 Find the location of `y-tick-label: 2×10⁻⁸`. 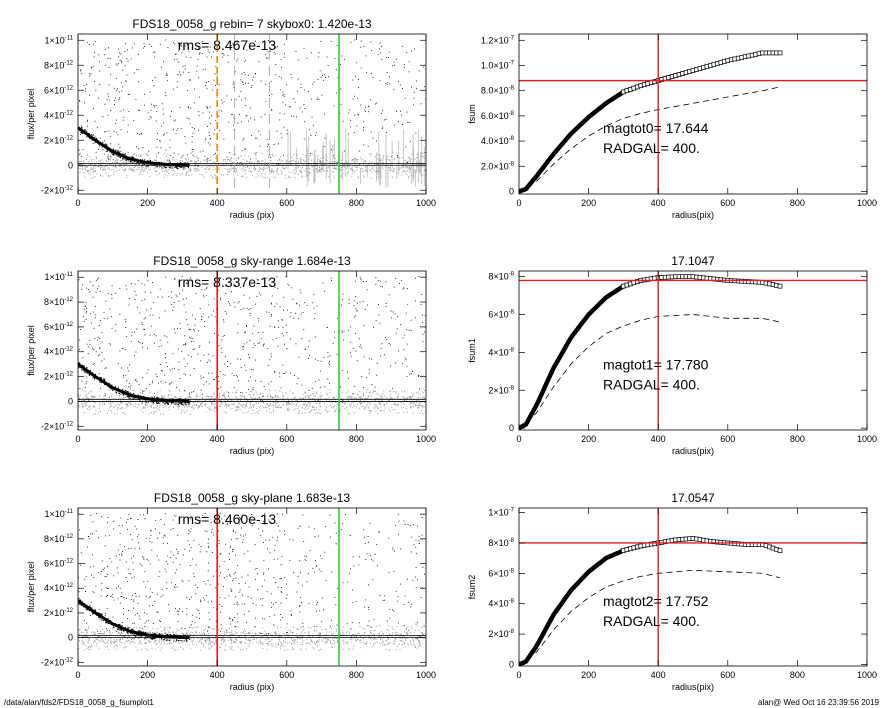

y-tick-label: 2×10⁻⁸ is located at coordinates (501, 390).